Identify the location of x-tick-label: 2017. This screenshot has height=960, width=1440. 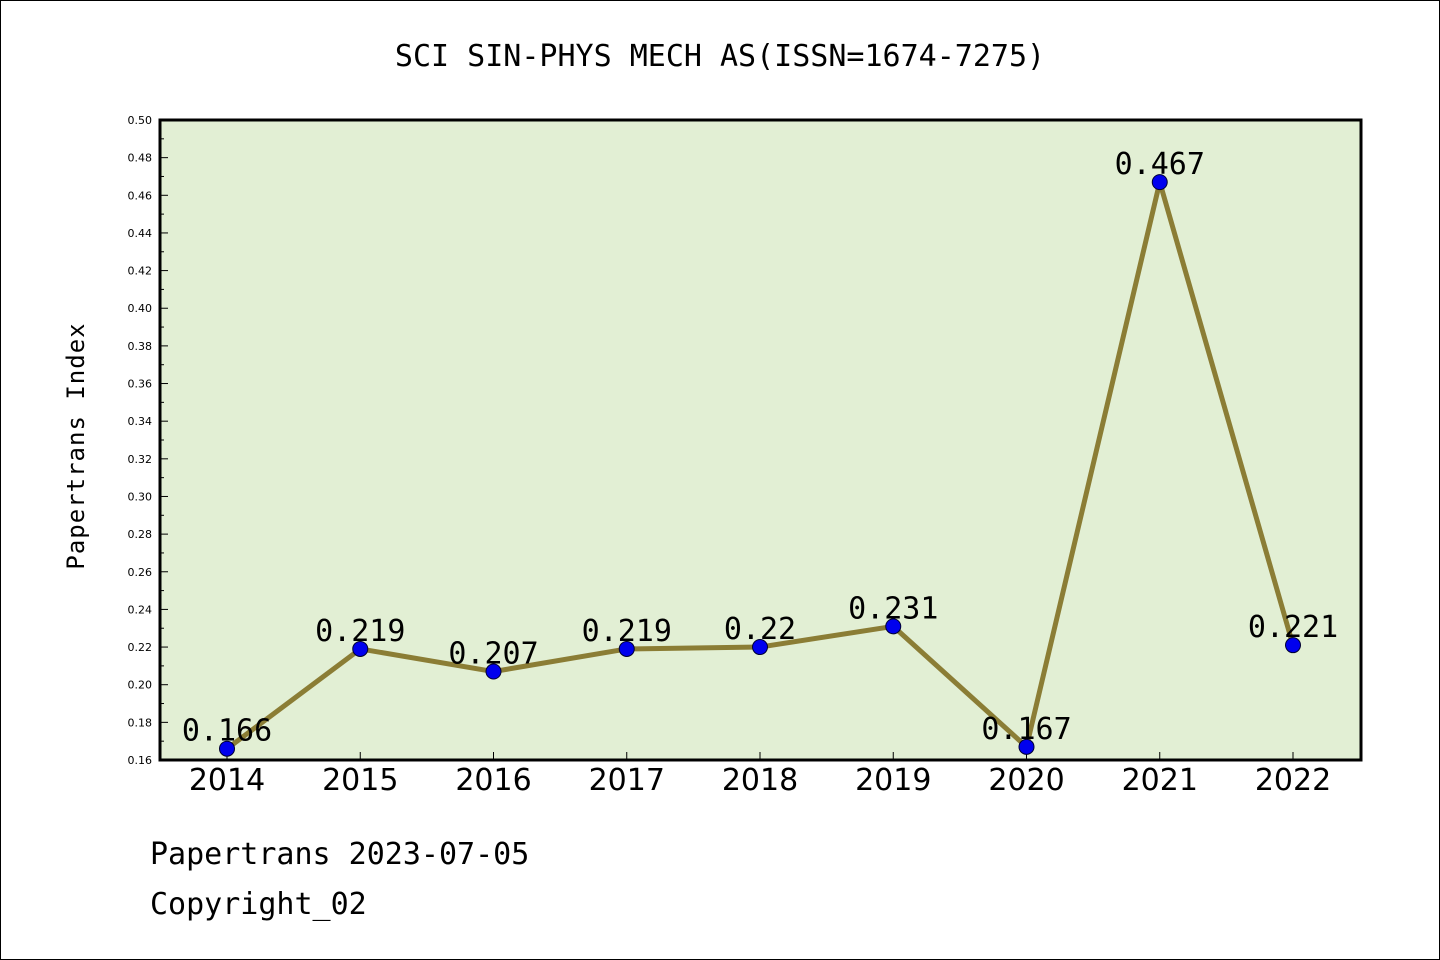
(627, 780).